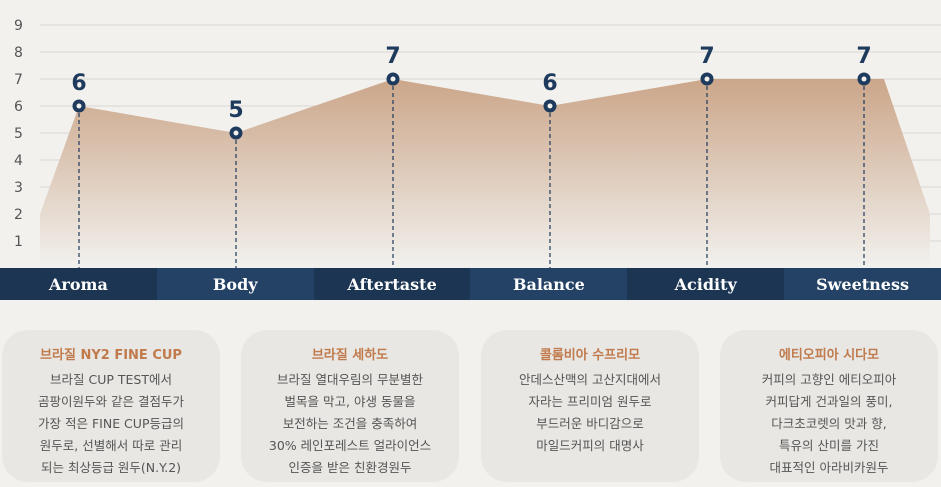 The height and width of the screenshot is (487, 941). Describe the element at coordinates (111, 445) in the screenshot. I see `card-line: 원두로, 선별해서 따로 관리` at that location.